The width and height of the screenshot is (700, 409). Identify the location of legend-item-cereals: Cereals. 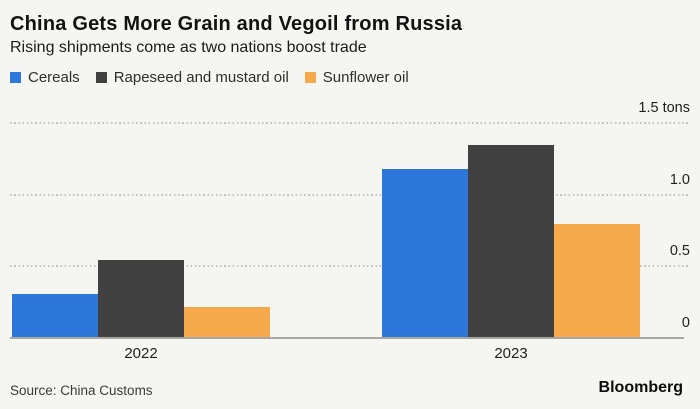
(45, 77).